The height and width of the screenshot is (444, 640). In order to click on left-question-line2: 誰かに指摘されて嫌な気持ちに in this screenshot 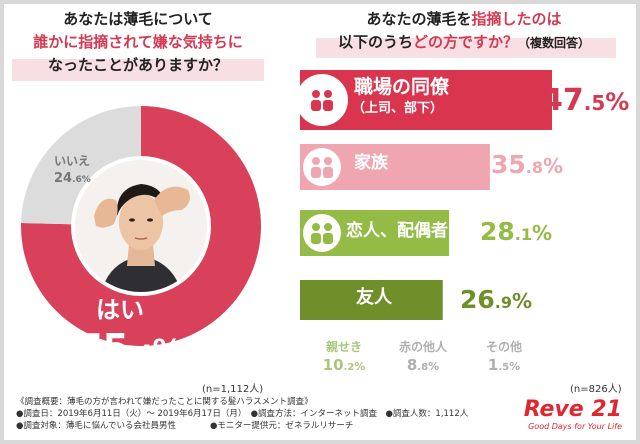, I will do `click(138, 42)`.